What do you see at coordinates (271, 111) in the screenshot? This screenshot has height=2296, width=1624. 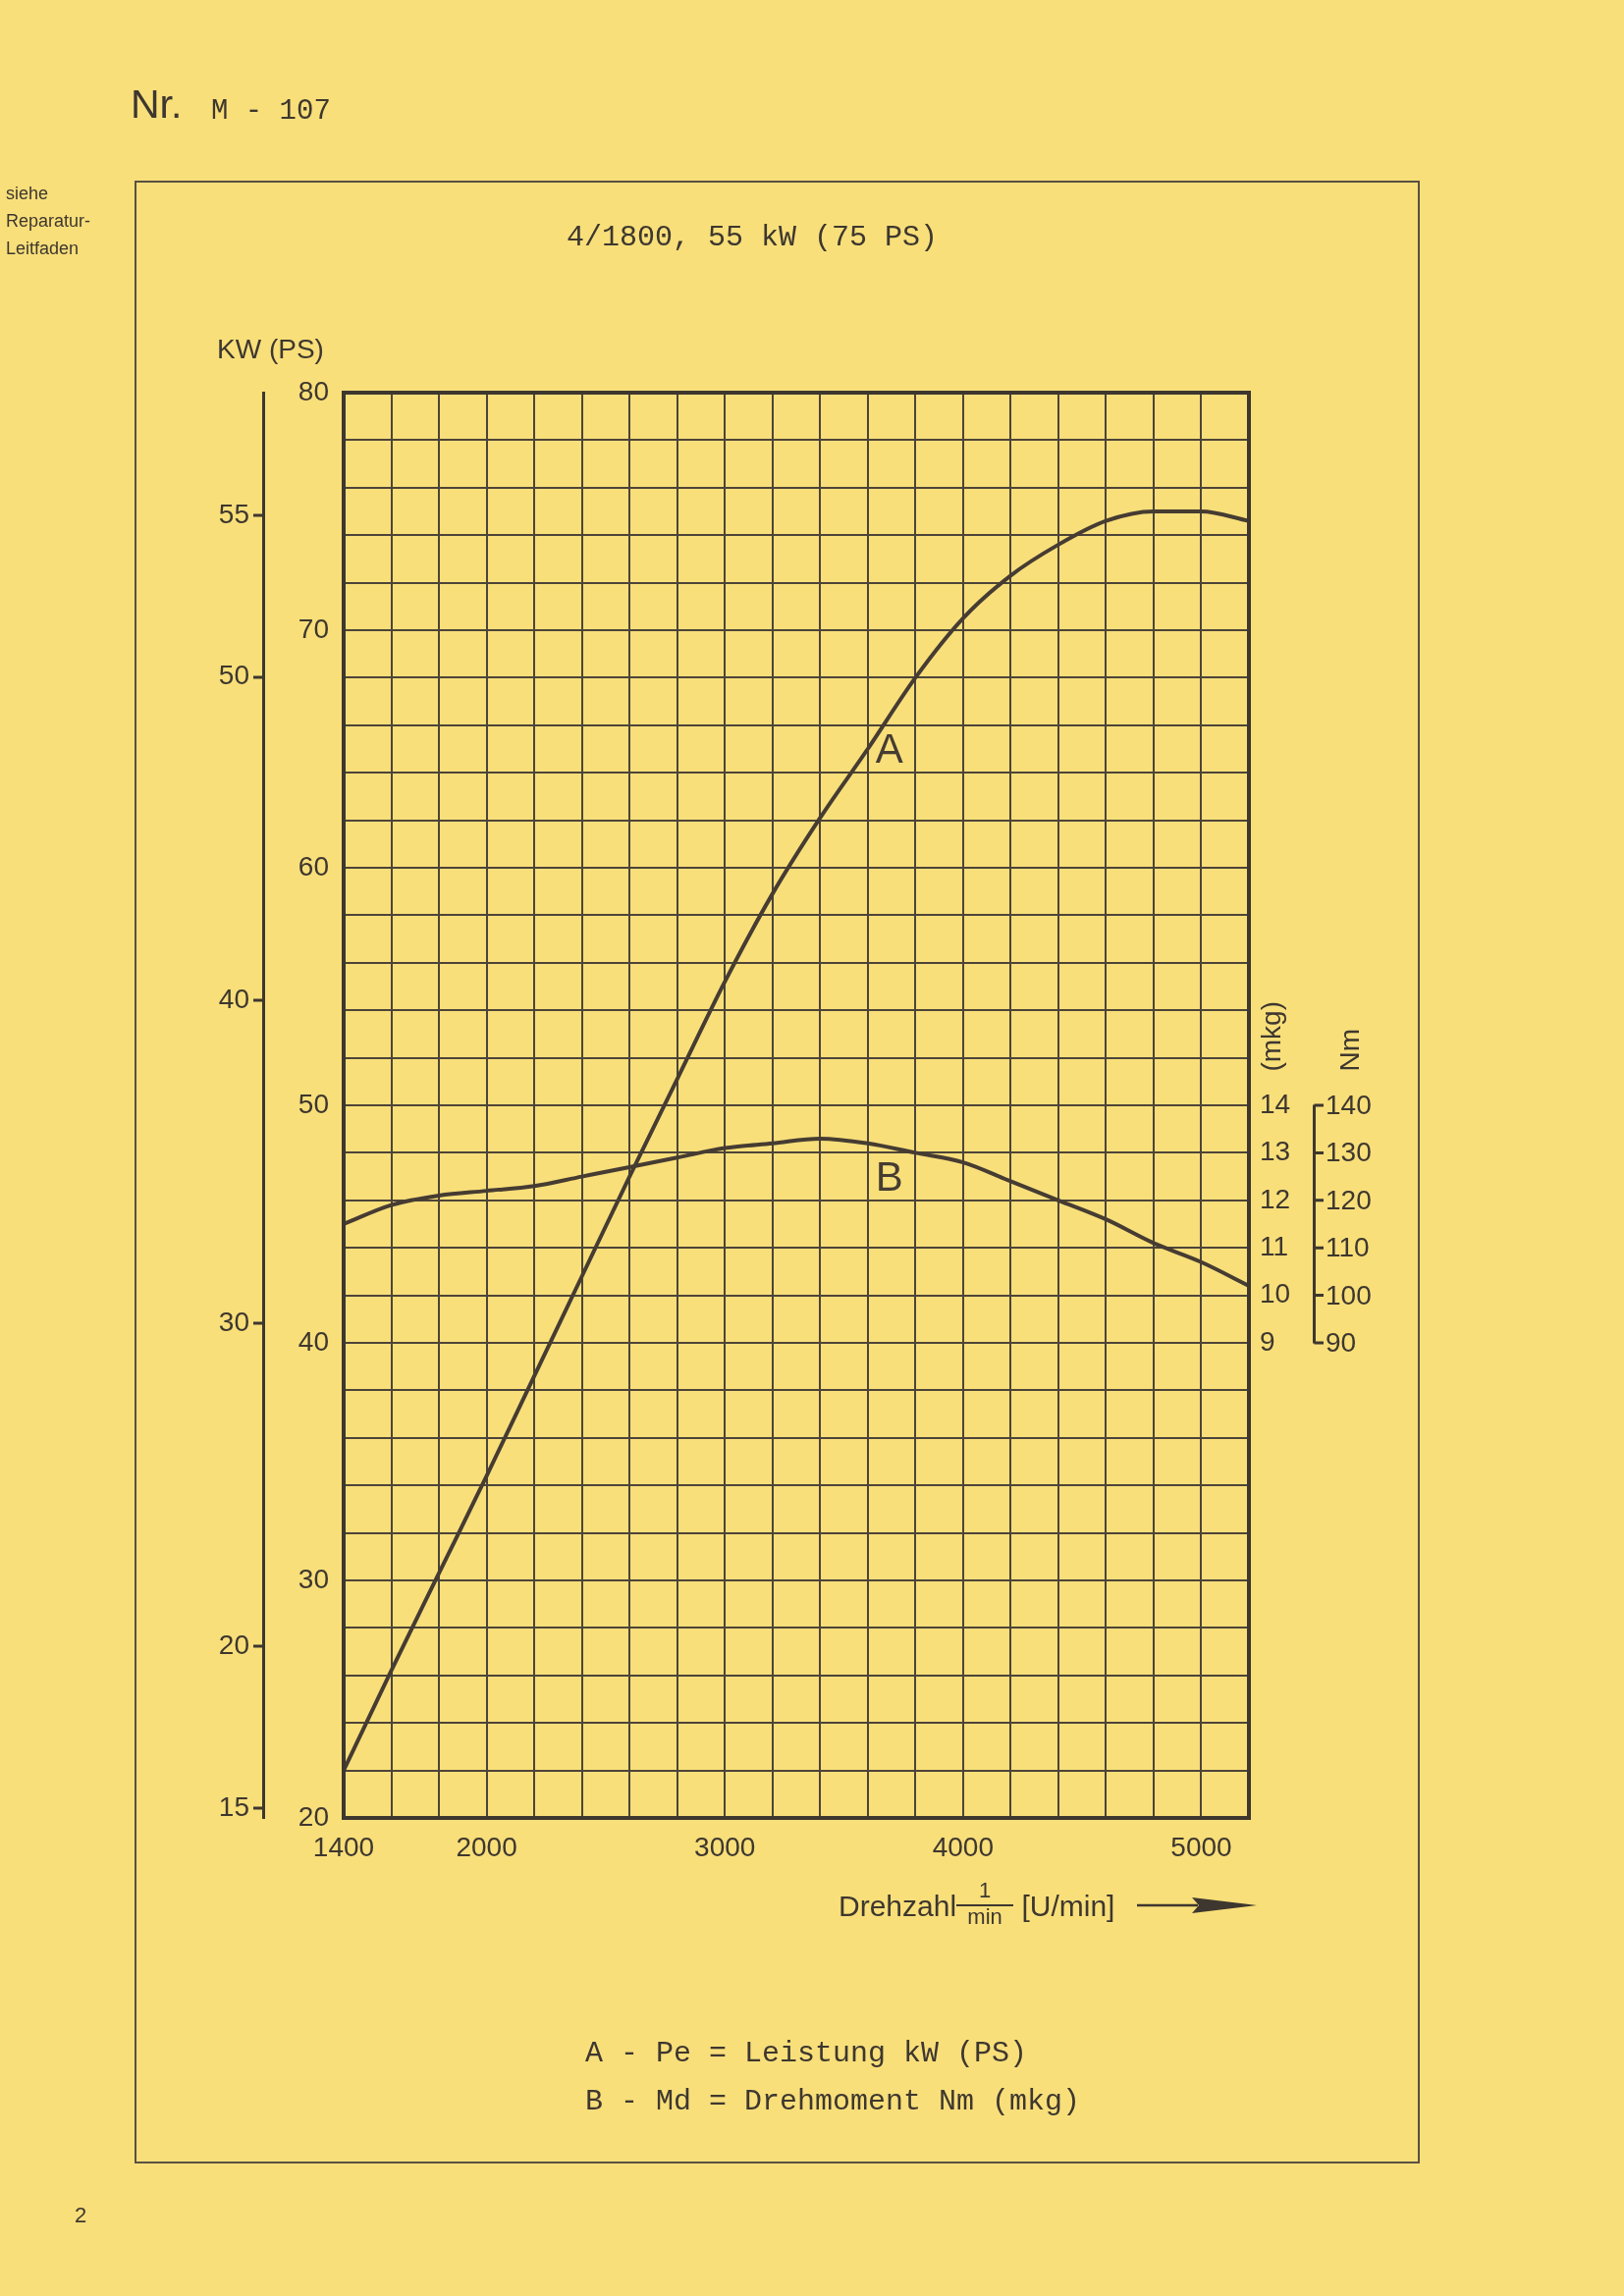 I see `text: M - 107` at bounding box center [271, 111].